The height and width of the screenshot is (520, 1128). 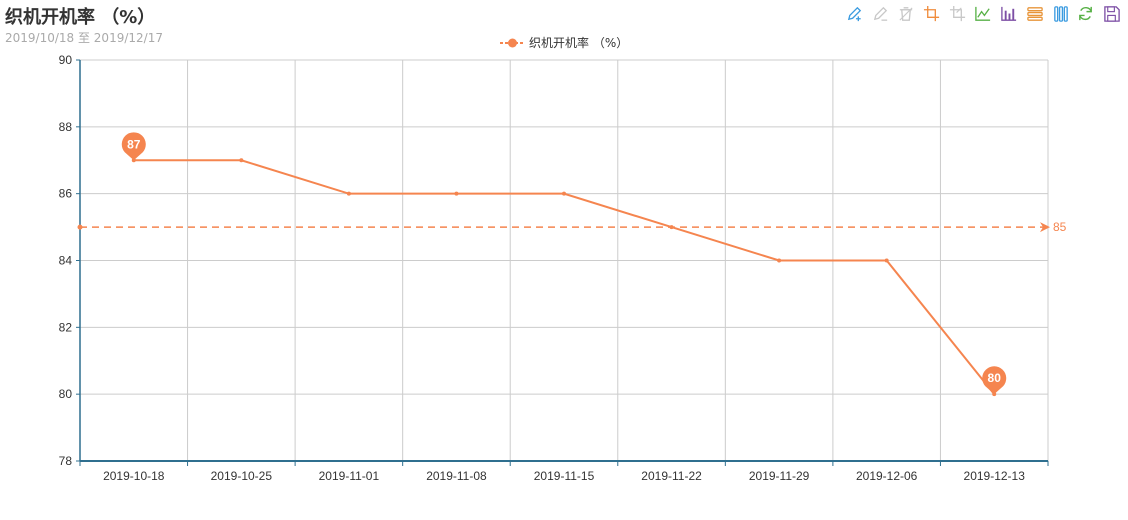 I want to click on y-tick-label: 78, so click(x=66, y=461).